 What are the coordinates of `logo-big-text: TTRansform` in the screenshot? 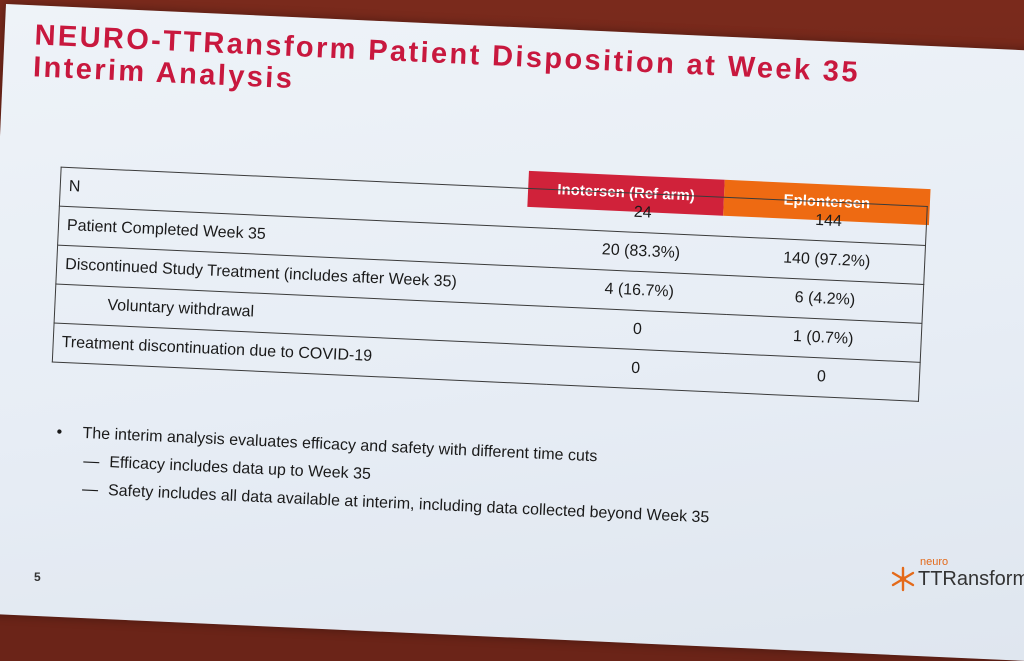 It's located at (971, 579).